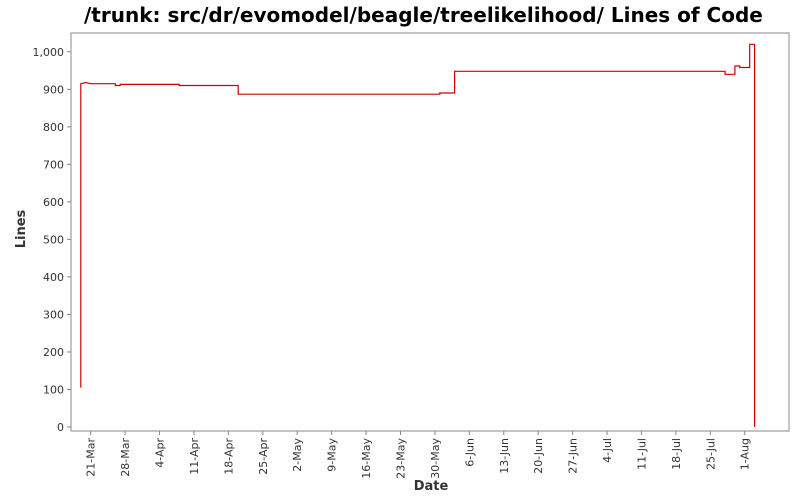 The image size is (800, 500). What do you see at coordinates (53, 277) in the screenshot?
I see `y-tick-label: 400` at bounding box center [53, 277].